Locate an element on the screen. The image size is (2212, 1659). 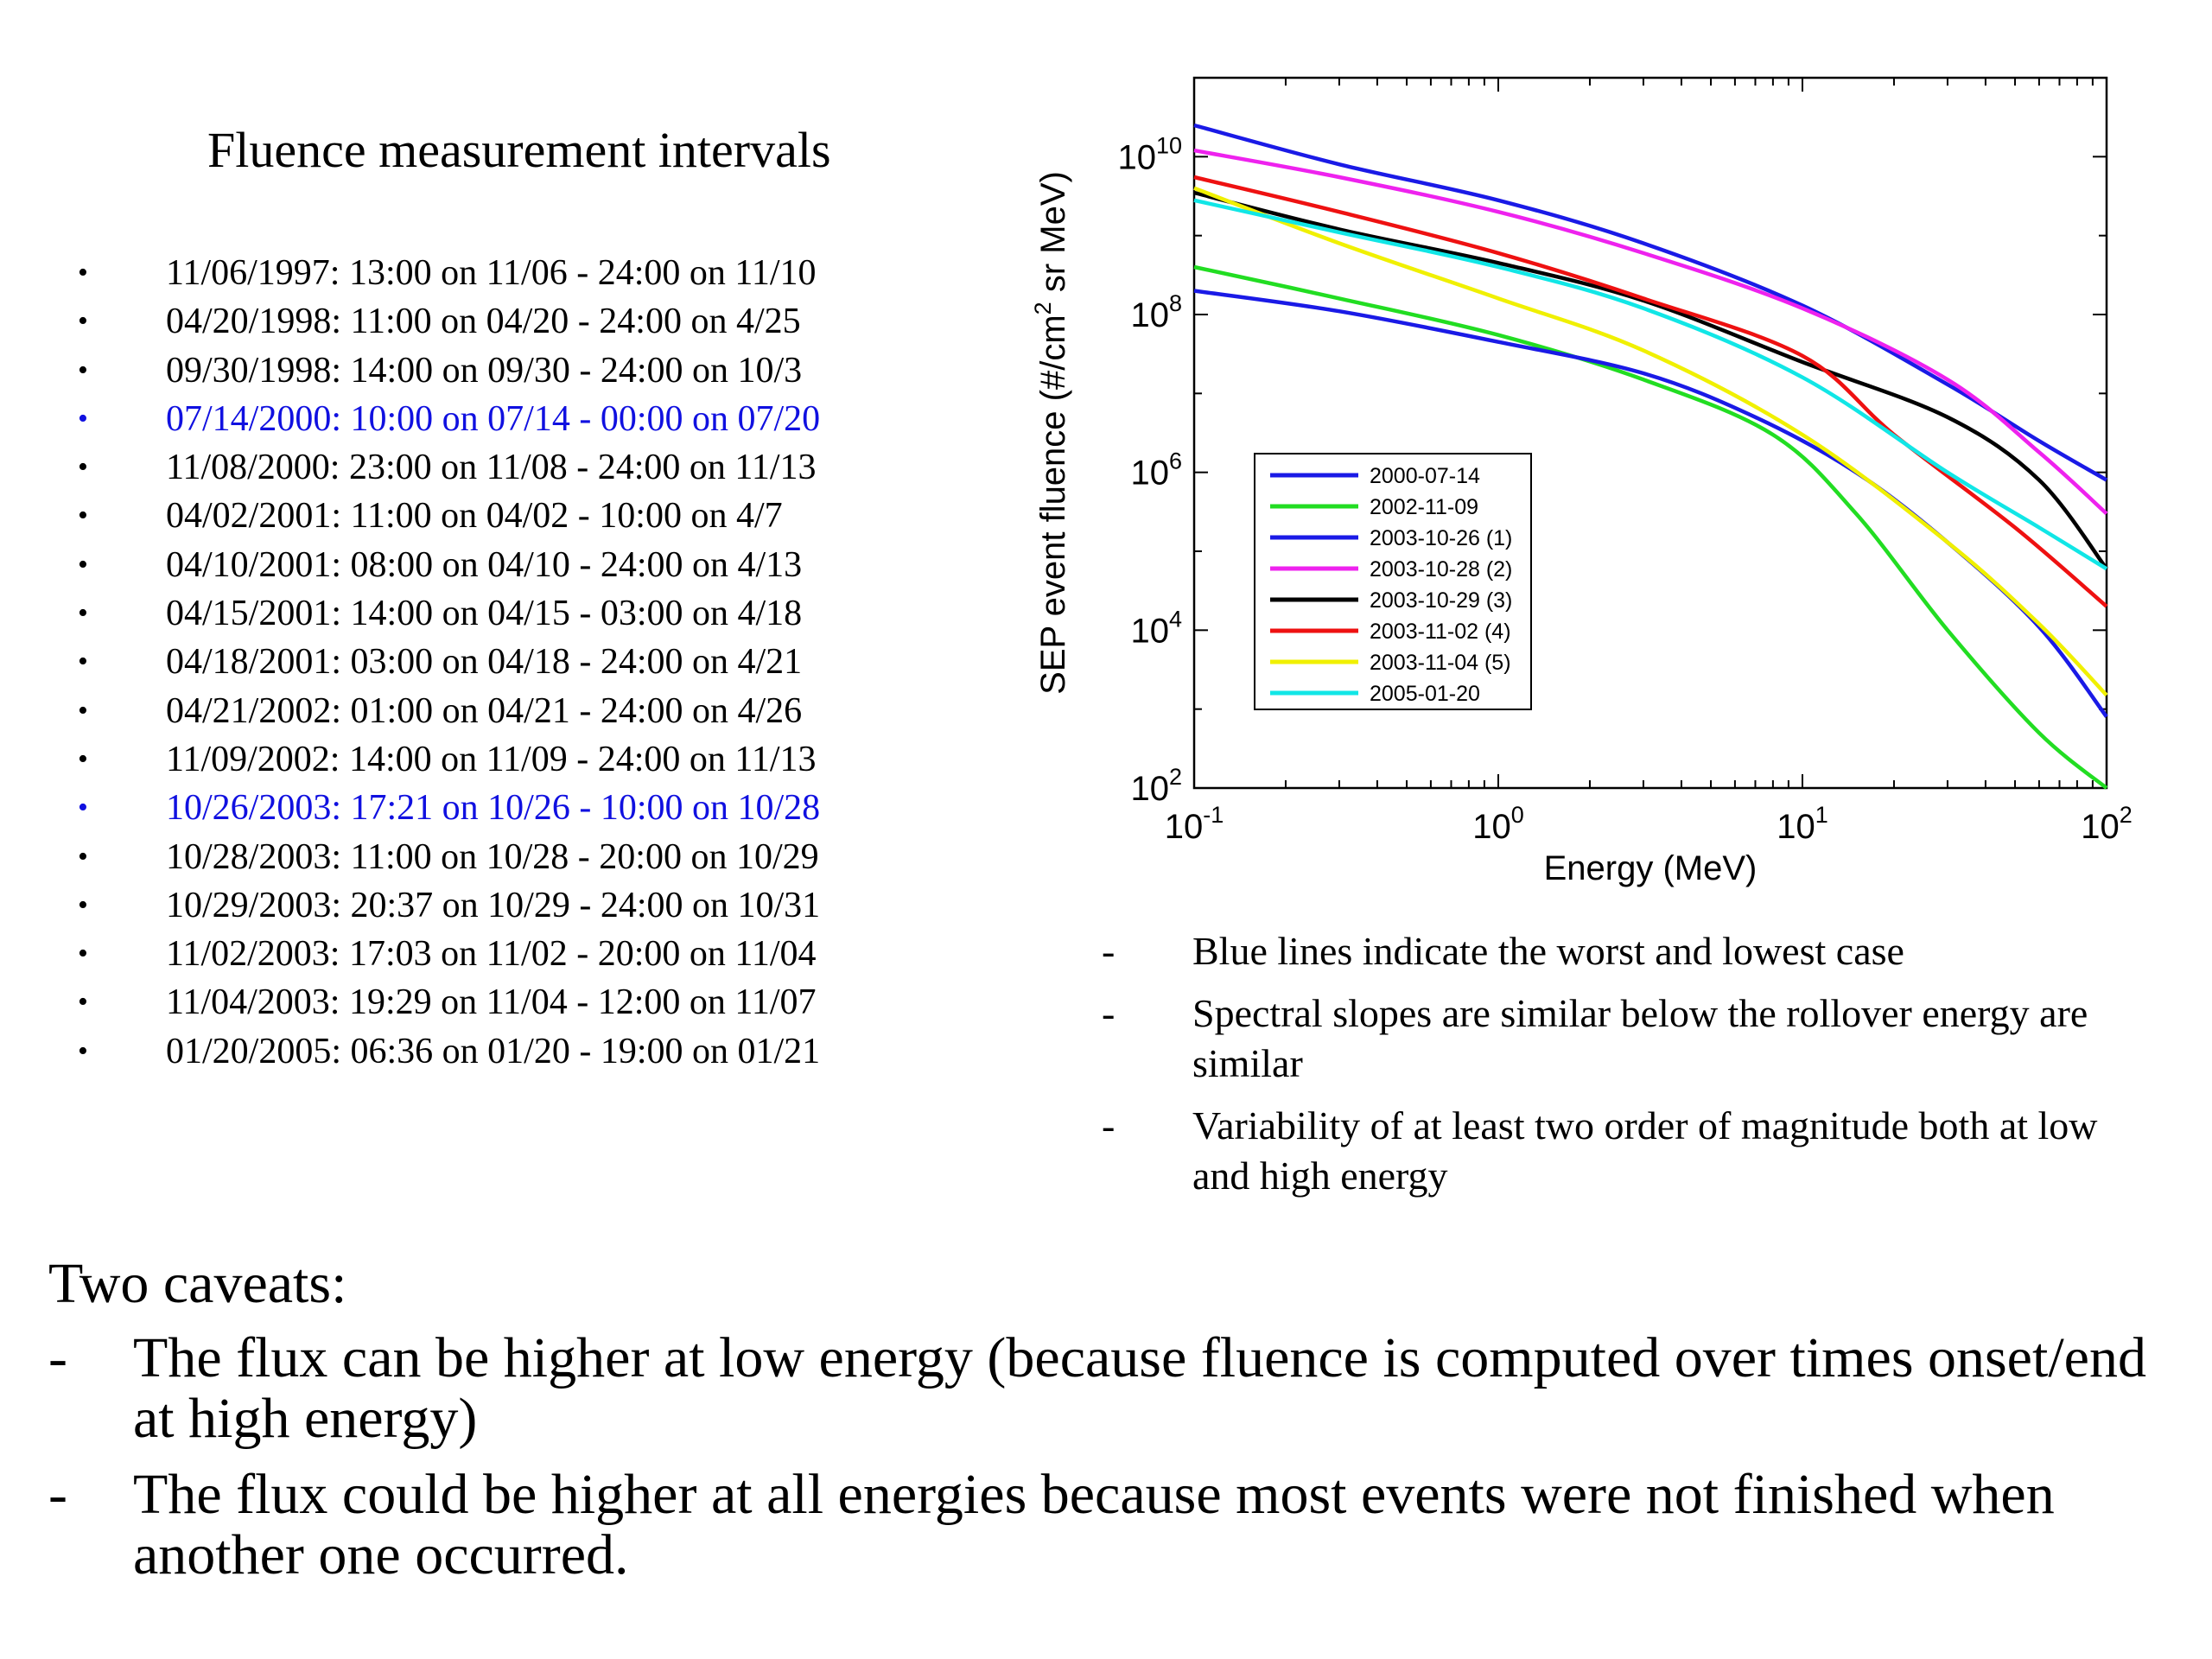
y-tick-label: 10² is located at coordinates (1156, 786).